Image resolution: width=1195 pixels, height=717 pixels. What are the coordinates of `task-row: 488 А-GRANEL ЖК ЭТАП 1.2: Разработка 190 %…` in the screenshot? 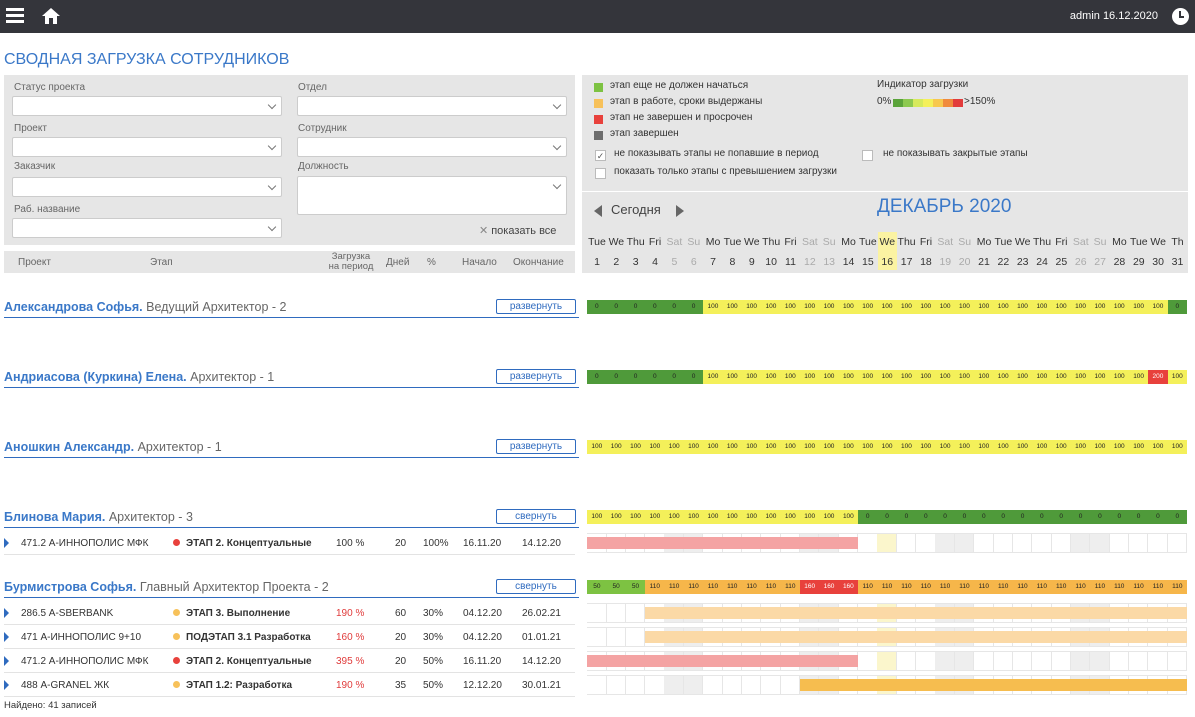 It's located at (289, 685).